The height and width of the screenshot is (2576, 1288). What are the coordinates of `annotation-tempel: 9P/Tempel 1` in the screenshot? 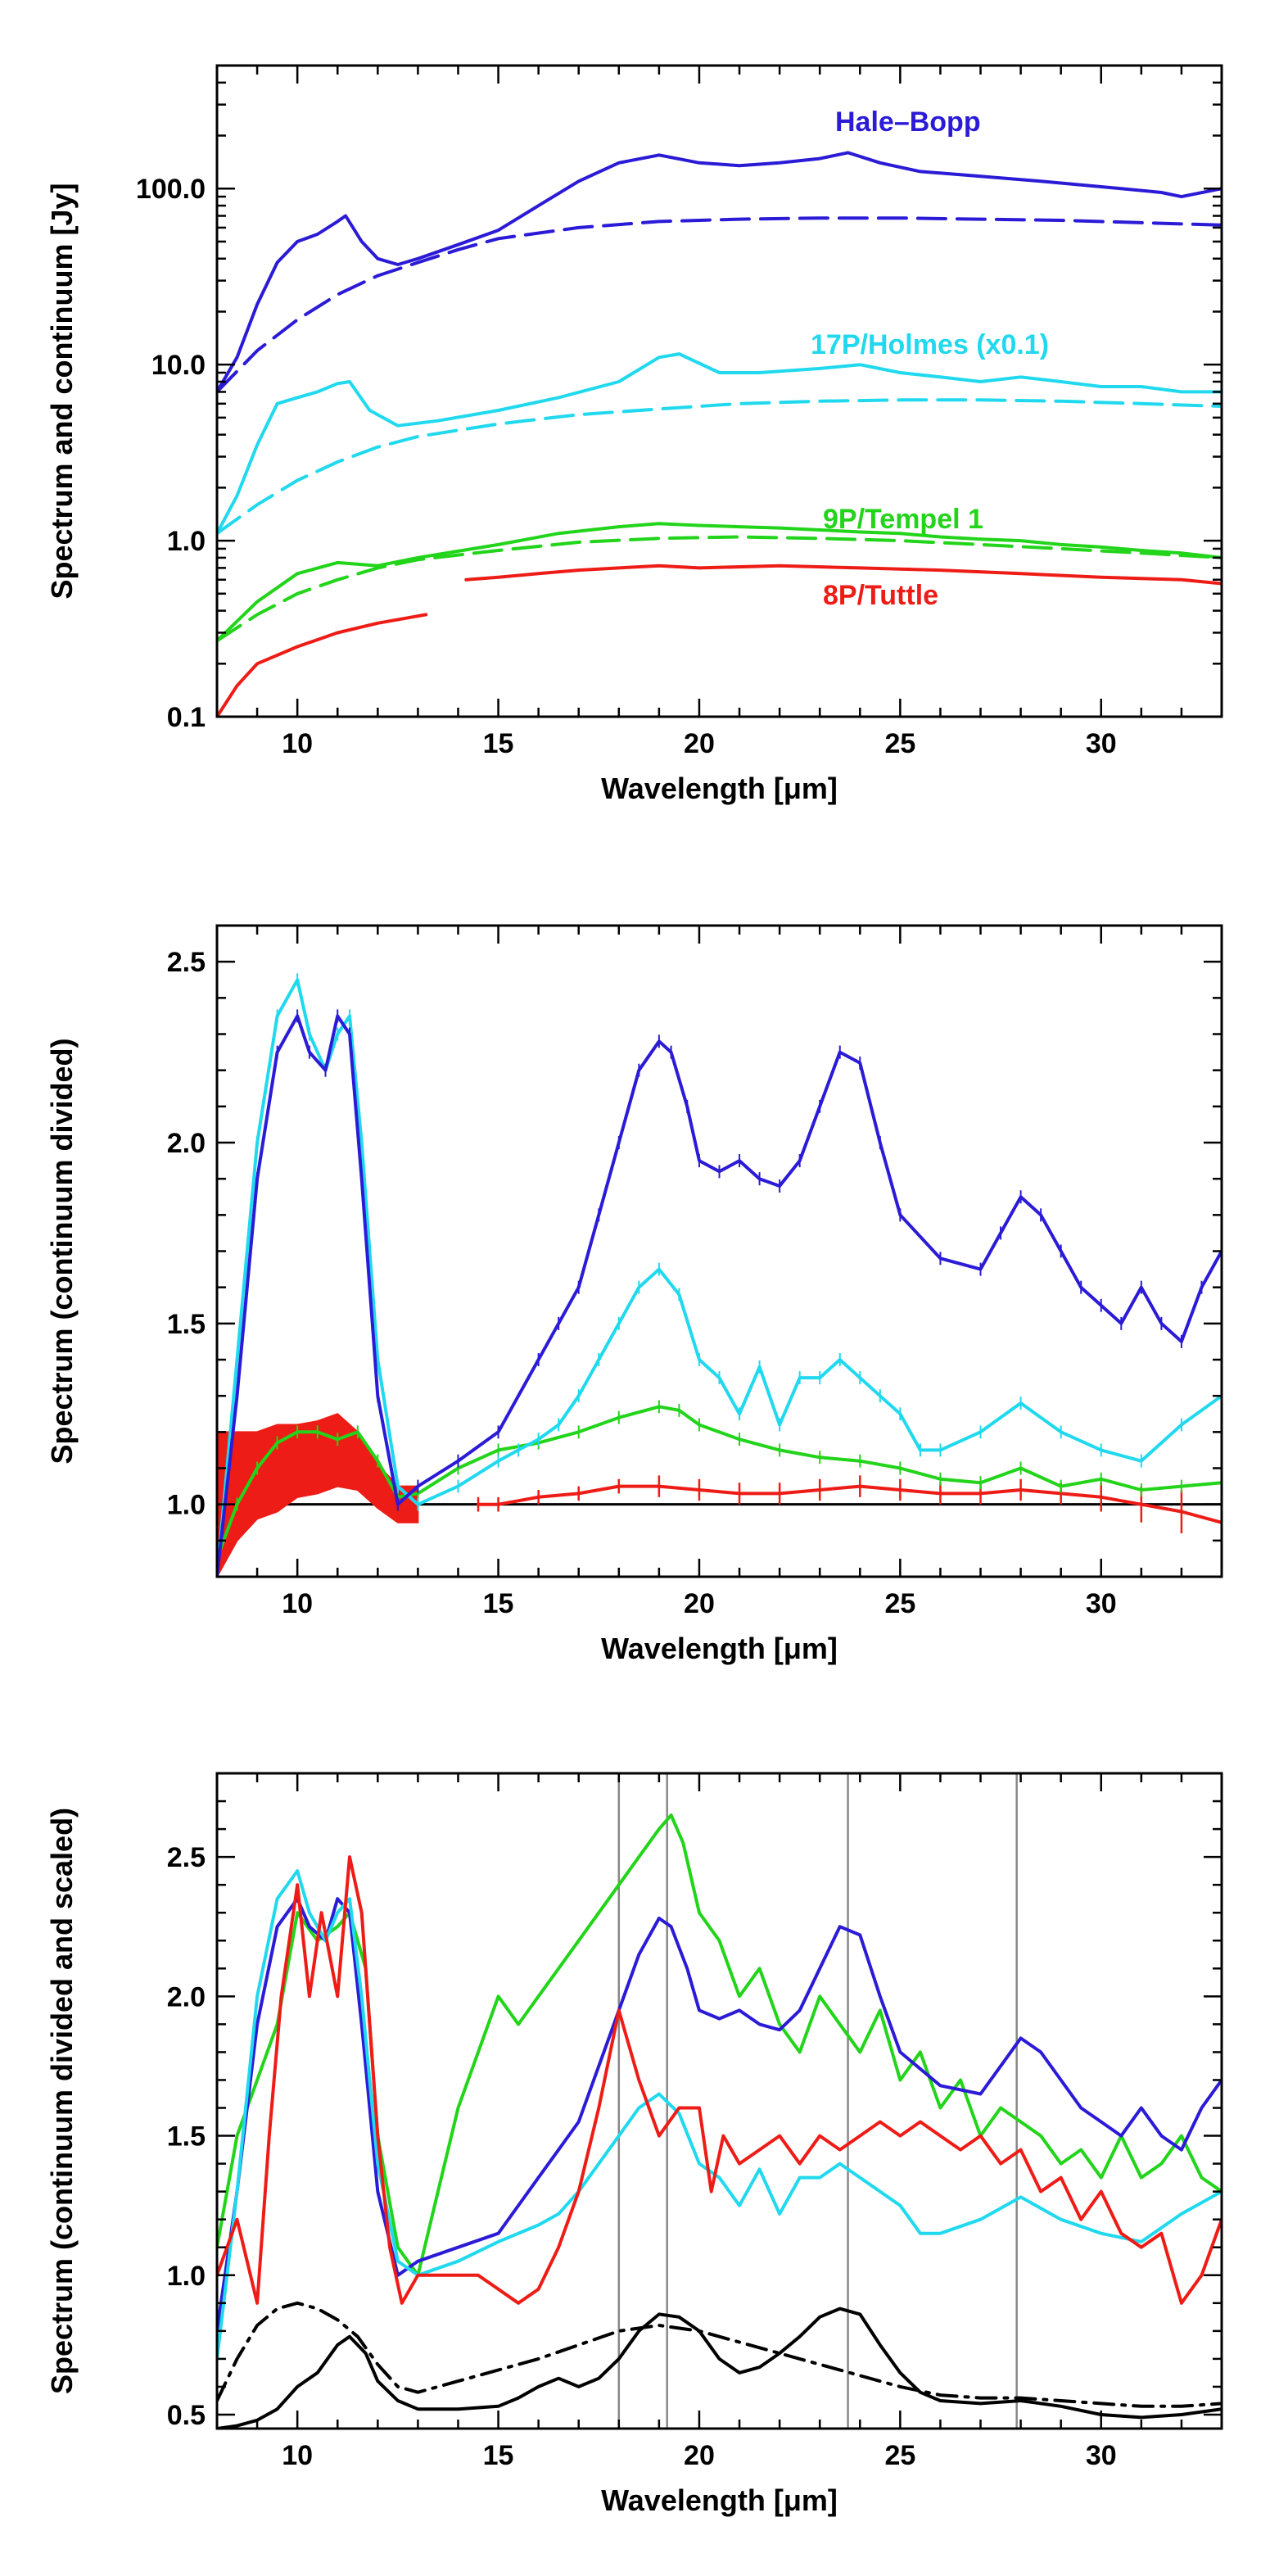 It's located at (903, 519).